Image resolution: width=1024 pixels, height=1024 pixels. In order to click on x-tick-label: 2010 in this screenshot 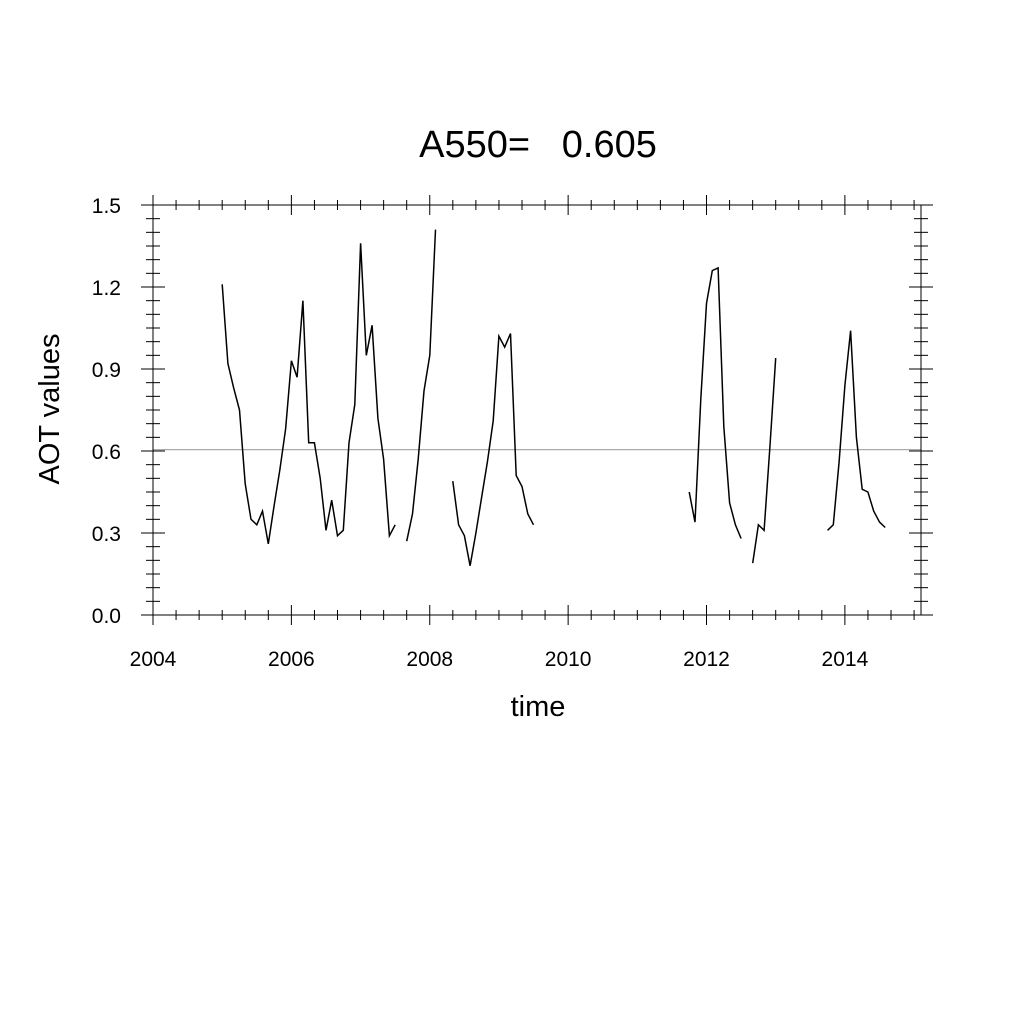, I will do `click(568, 659)`.